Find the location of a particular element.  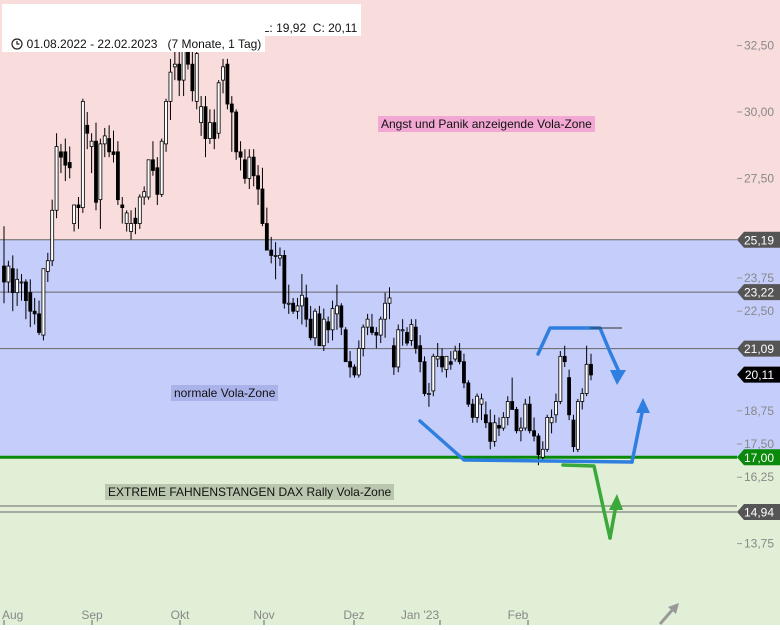

x-tick-label: Aug is located at coordinates (12, 615).